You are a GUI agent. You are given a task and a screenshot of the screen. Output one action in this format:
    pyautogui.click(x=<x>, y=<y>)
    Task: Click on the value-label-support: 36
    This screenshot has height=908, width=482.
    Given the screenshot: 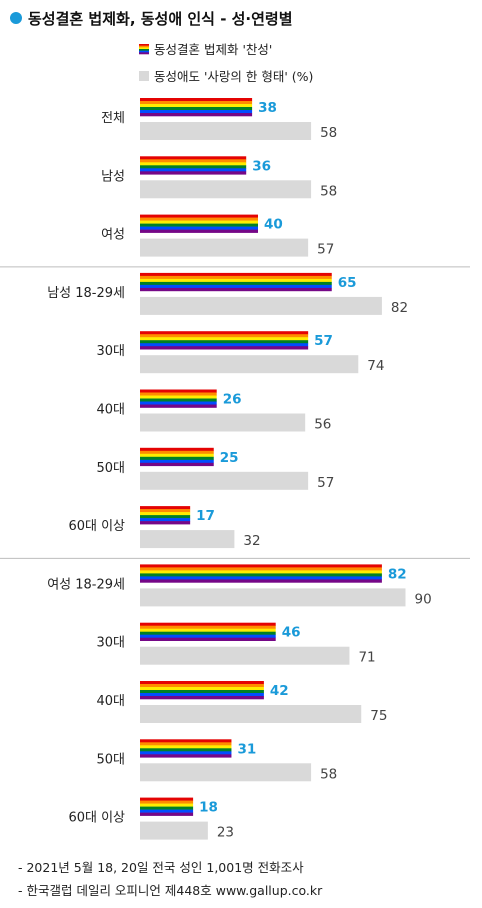 What is the action you would take?
    pyautogui.click(x=261, y=166)
    